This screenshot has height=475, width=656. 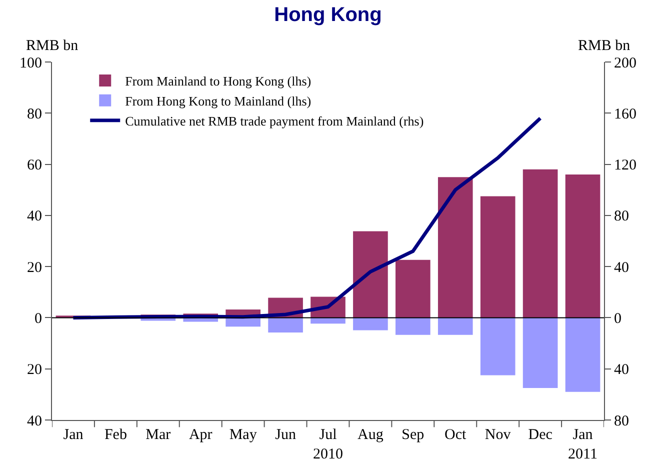 What do you see at coordinates (498, 435) in the screenshot?
I see `x-tick-label: Nov` at bounding box center [498, 435].